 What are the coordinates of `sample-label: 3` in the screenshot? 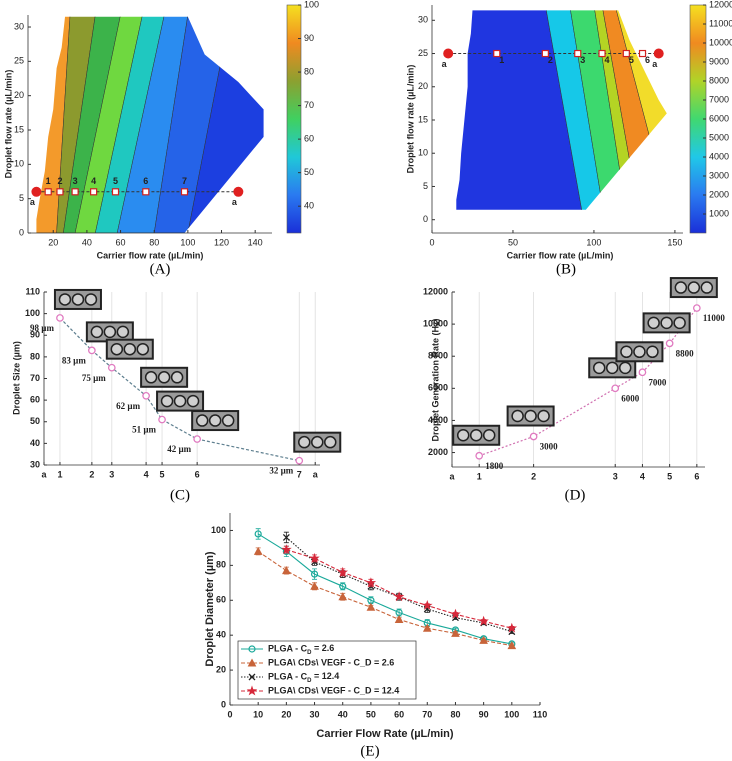 It's located at (582, 60).